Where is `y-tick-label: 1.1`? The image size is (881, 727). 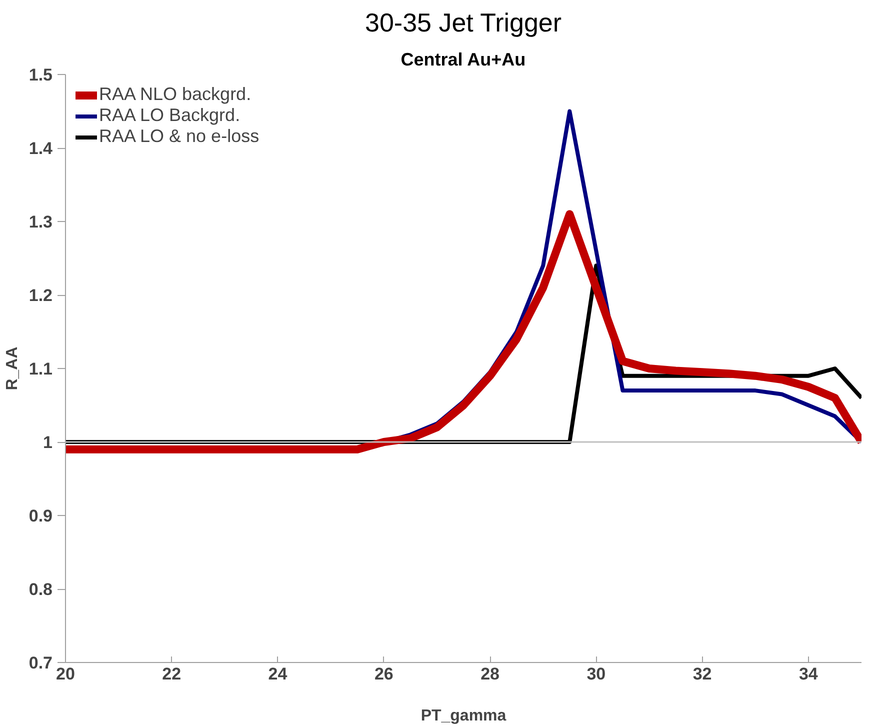
y-tick-label: 1.1 is located at coordinates (40, 369).